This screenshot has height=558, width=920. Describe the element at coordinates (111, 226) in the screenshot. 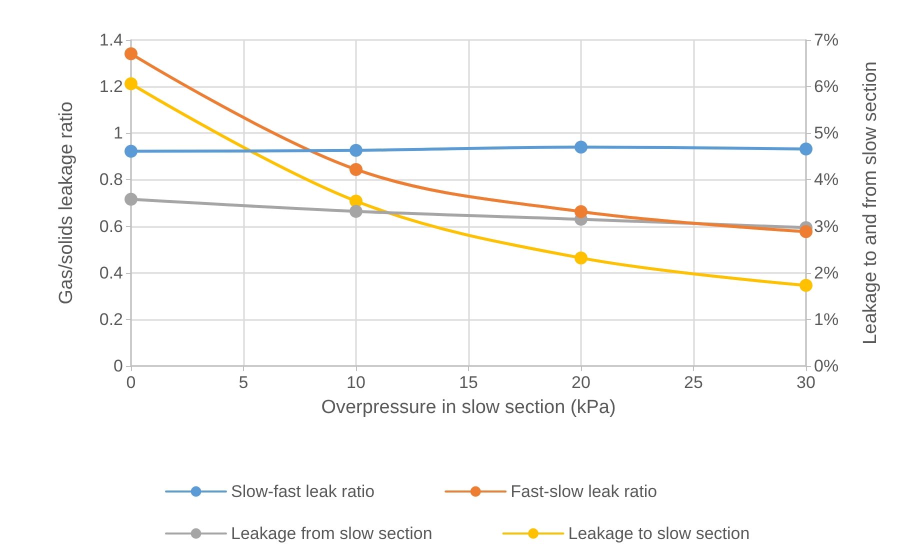

I see `y-tick-label: 0.6` at that location.